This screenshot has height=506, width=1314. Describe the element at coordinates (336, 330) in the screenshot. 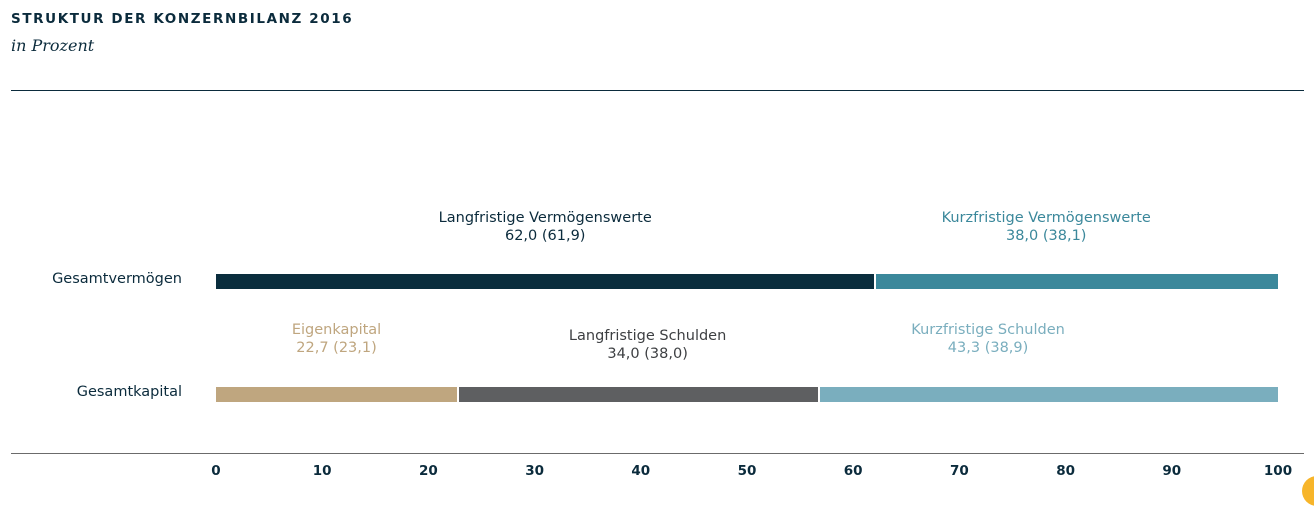

I see `segment-name: Eigenkapital` at that location.